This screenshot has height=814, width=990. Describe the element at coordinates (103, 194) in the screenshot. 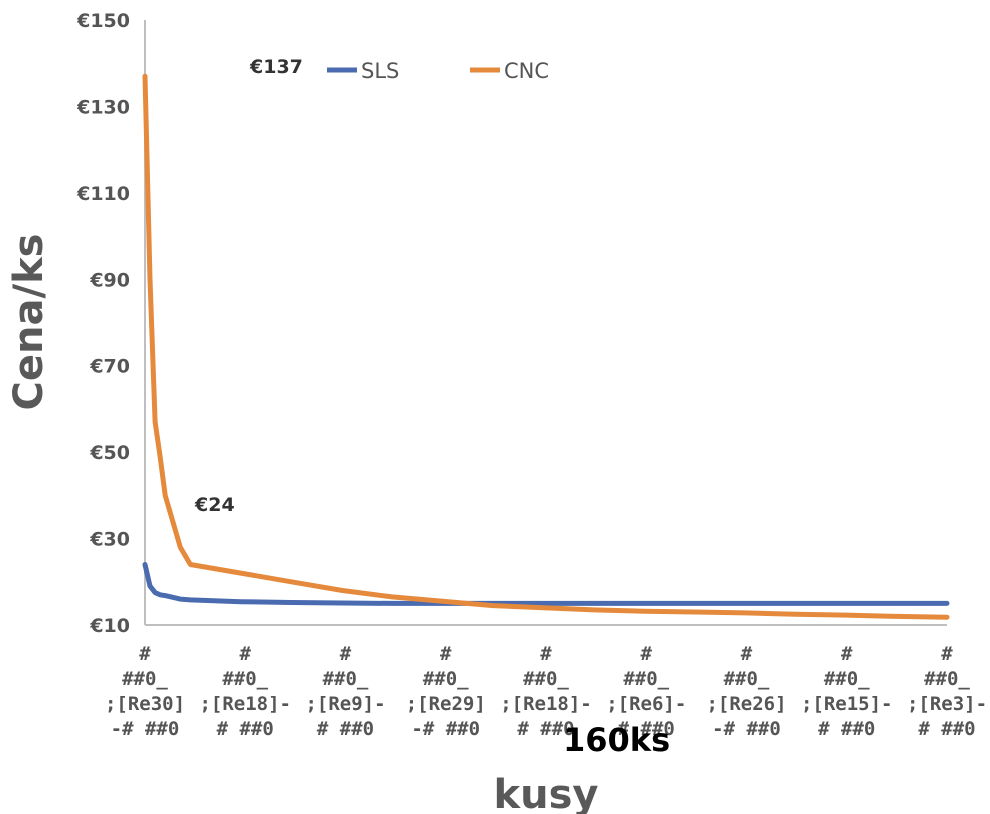

I see `y-tick-label: €110` at that location.